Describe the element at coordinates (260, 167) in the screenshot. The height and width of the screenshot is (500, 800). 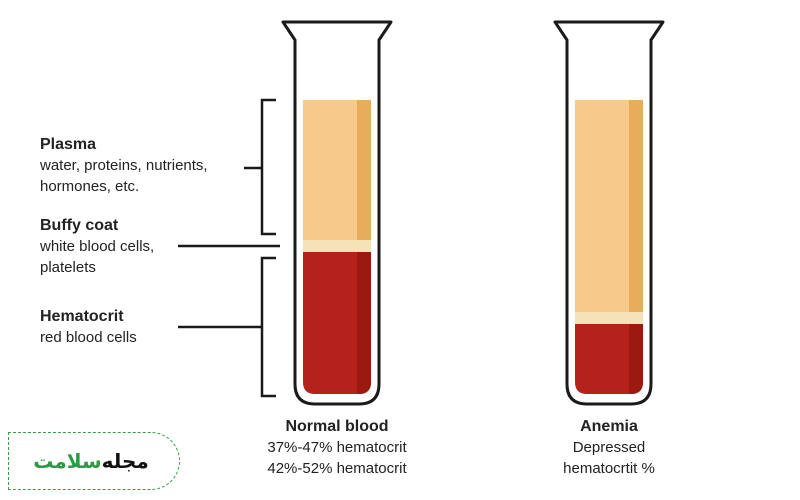
I see `plasma-bracket` at that location.